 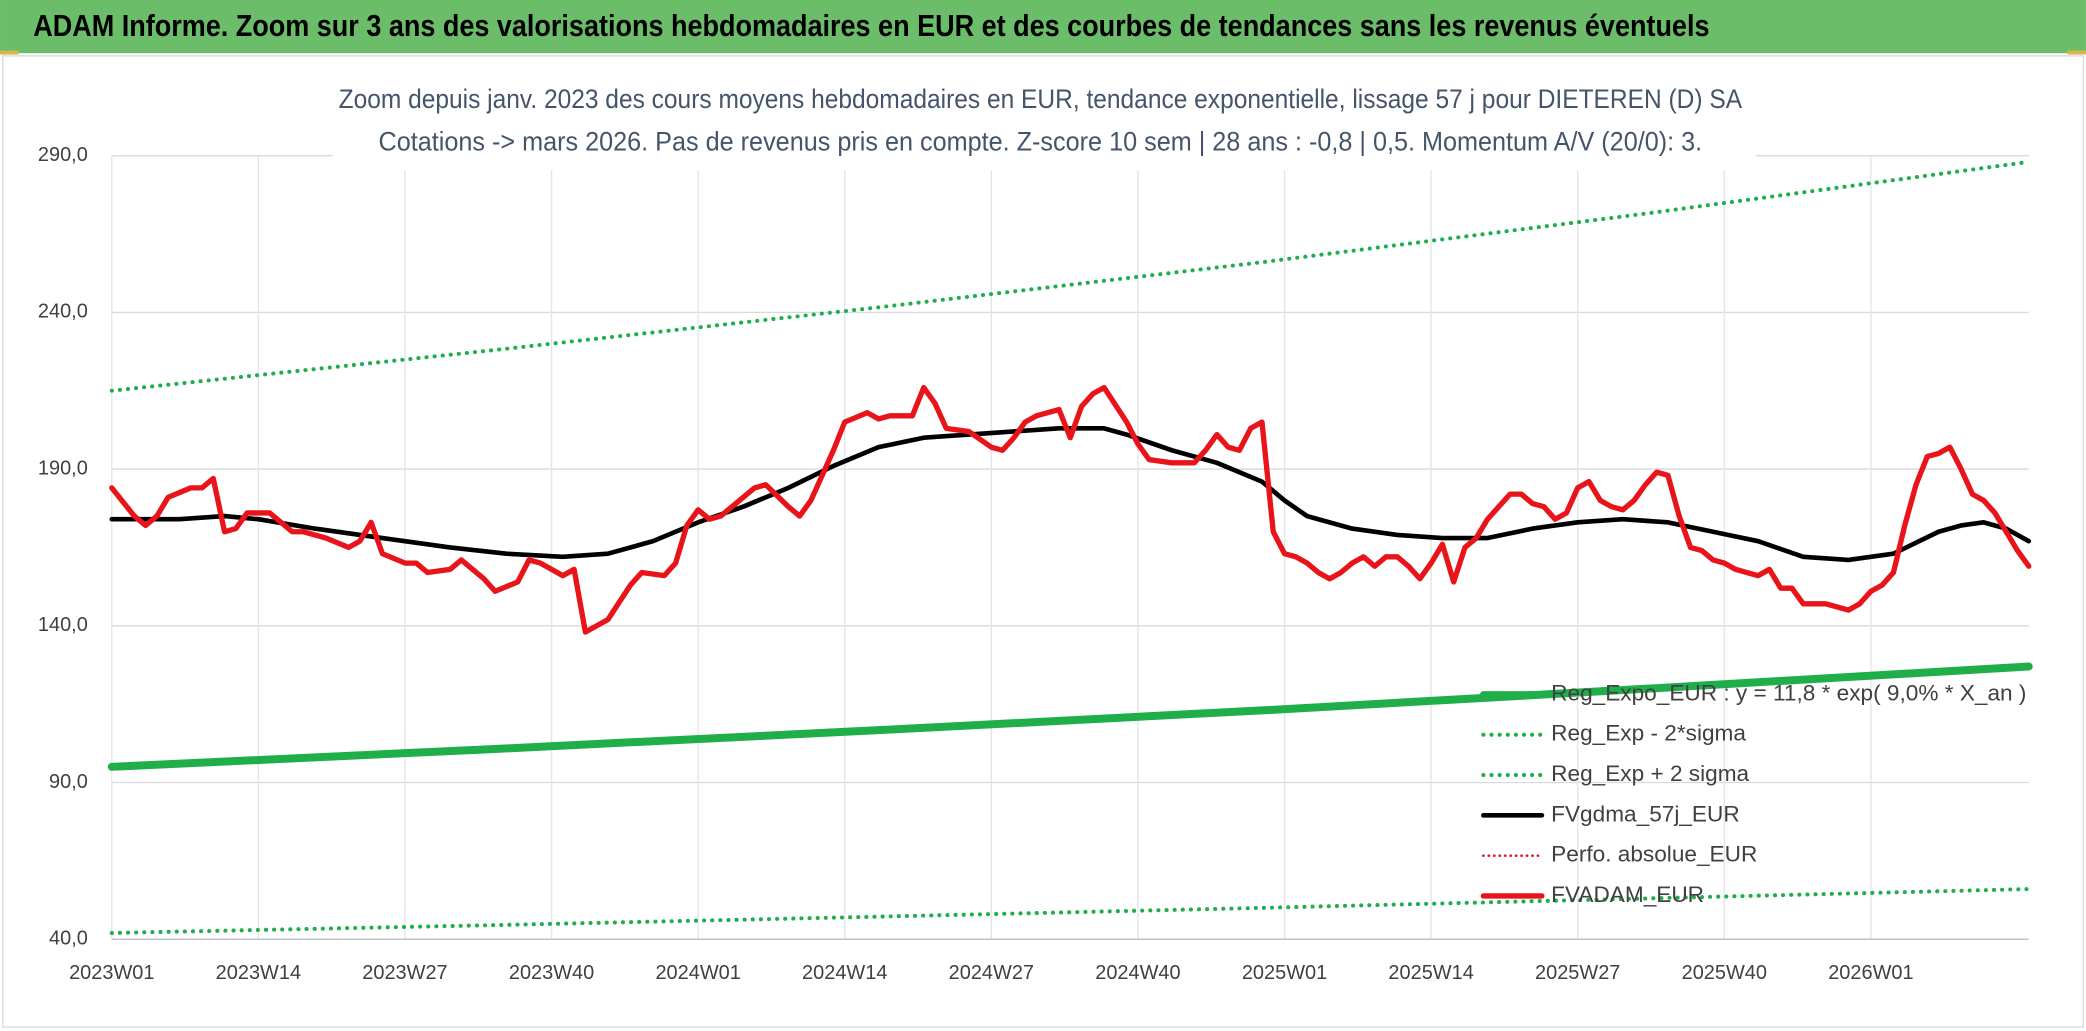 What do you see at coordinates (1627, 894) in the screenshot?
I see `legend-label: FVADAM_EUR` at bounding box center [1627, 894].